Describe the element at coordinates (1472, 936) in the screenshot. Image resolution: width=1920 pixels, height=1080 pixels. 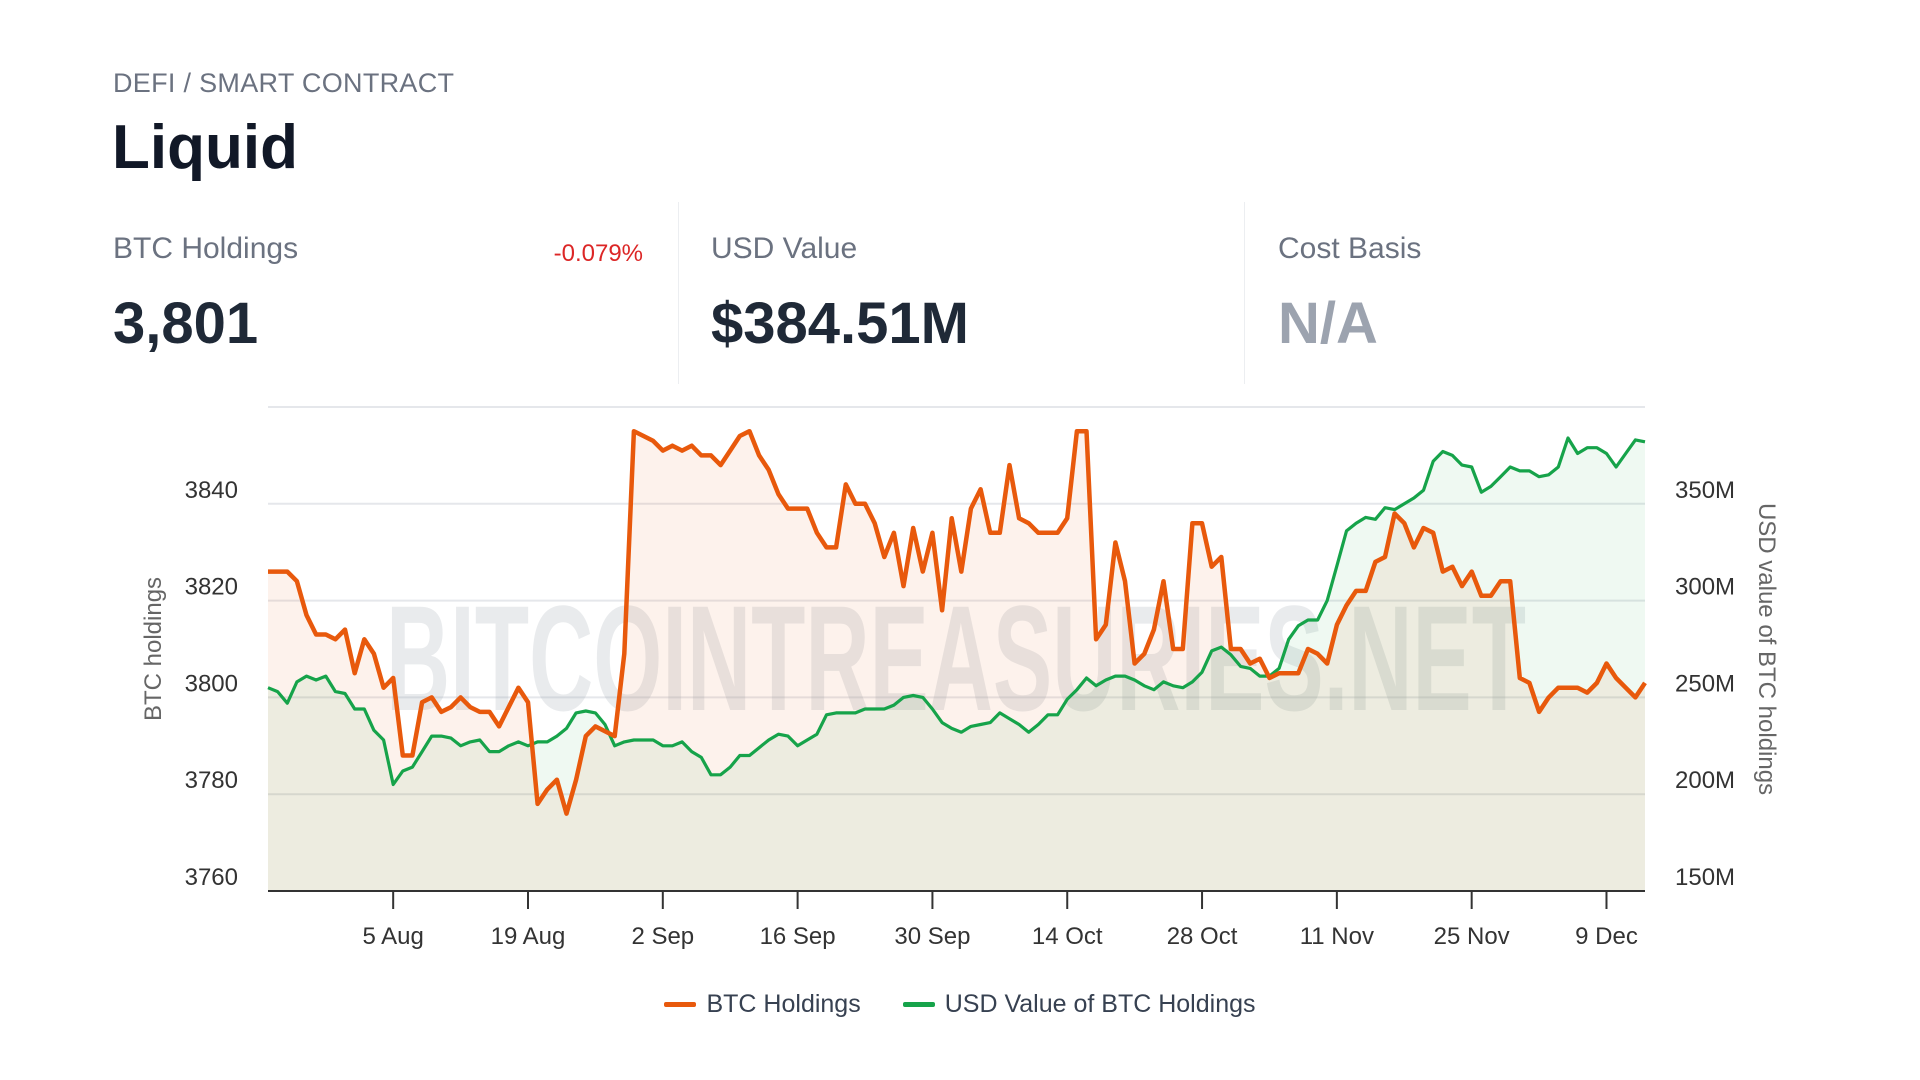
I see `x-tick-label: 25 Nov` at that location.